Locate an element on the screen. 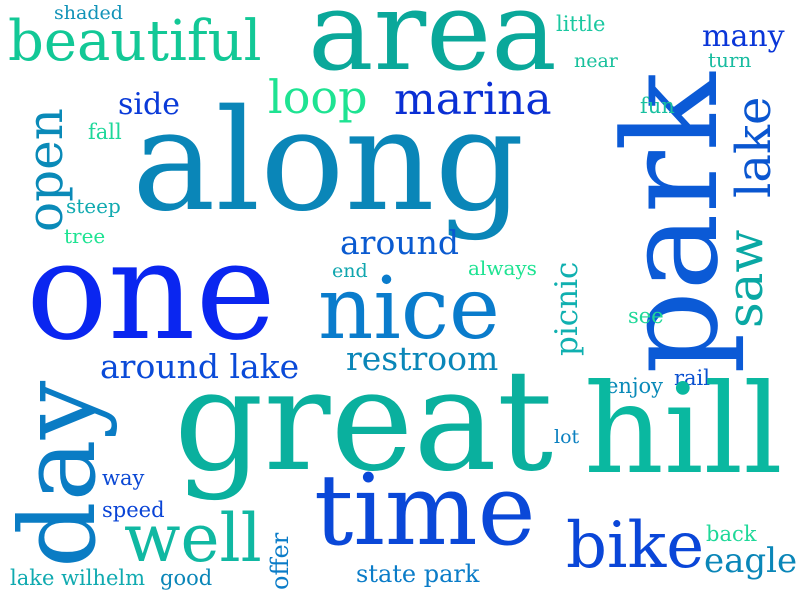 Image resolution: width=800 pixels, height=600 pixels. word-beautiful: beautiful is located at coordinates (135, 41).